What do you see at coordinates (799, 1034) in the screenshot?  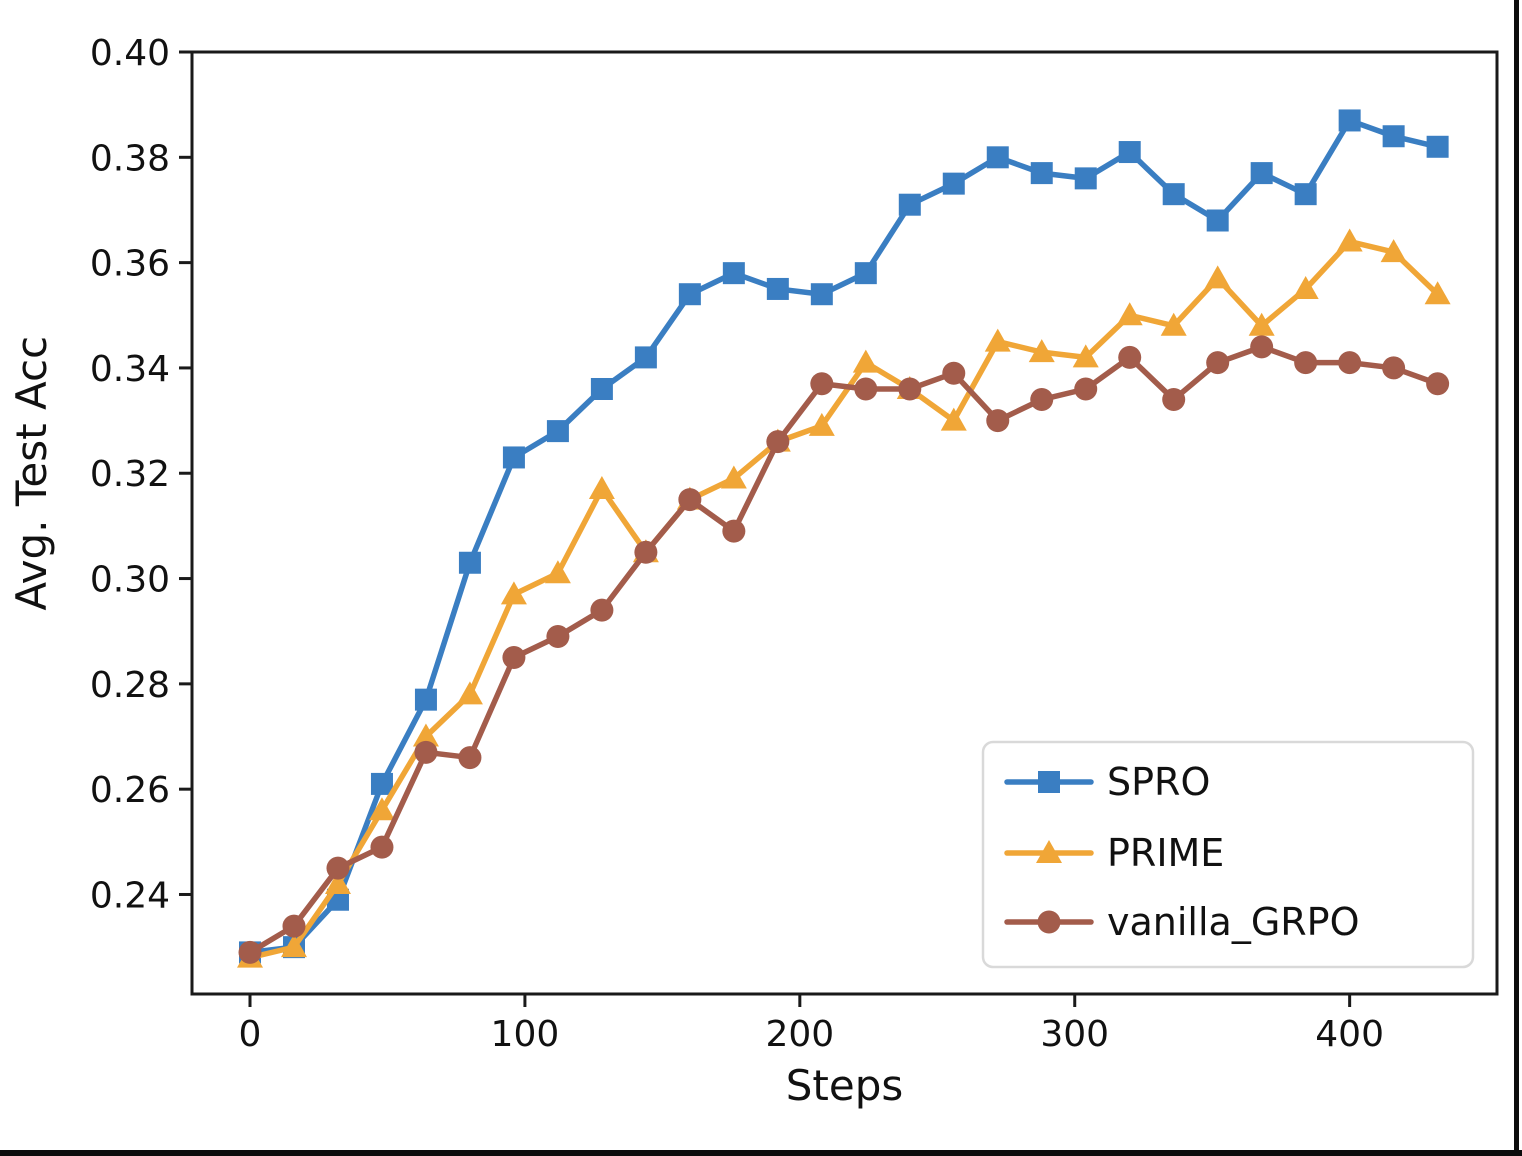 I see `x-tick-label: 200` at bounding box center [799, 1034].